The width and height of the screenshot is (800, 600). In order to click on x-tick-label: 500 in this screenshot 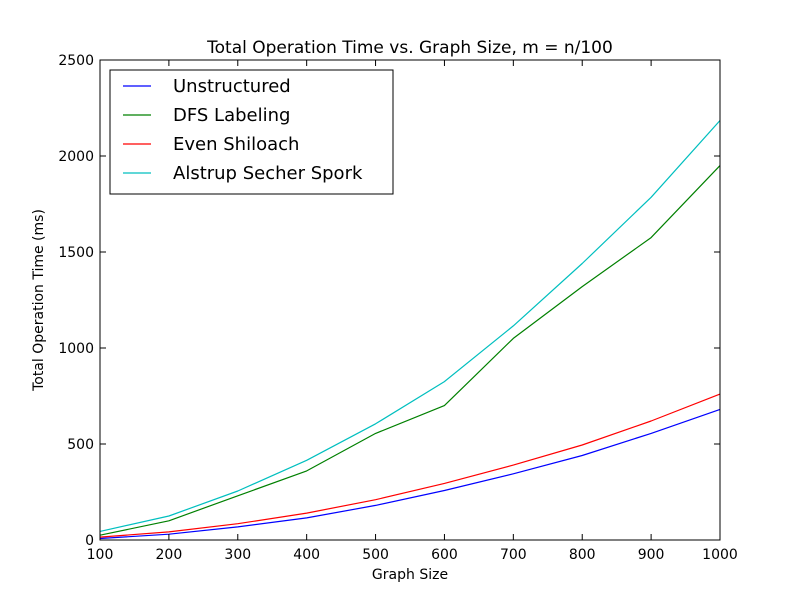, I will do `click(375, 555)`.